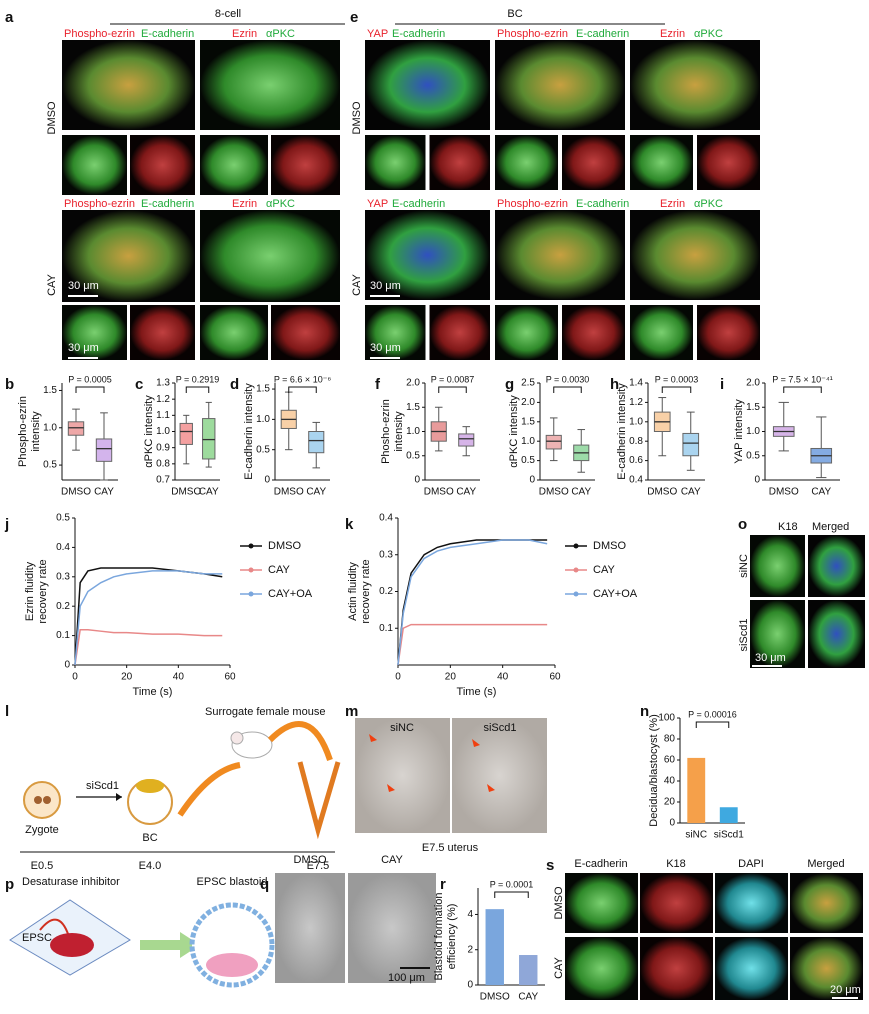 This screenshot has width=869, height=1014. I want to click on p-value: P = 0.0087, so click(453, 379).